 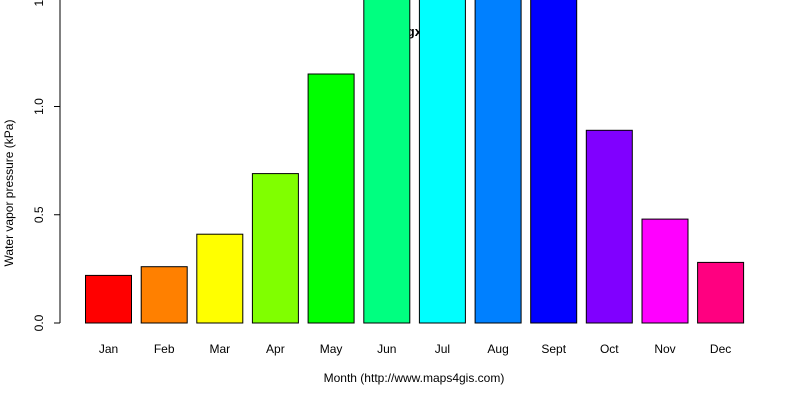 I want to click on bar-oct, so click(x=609, y=226).